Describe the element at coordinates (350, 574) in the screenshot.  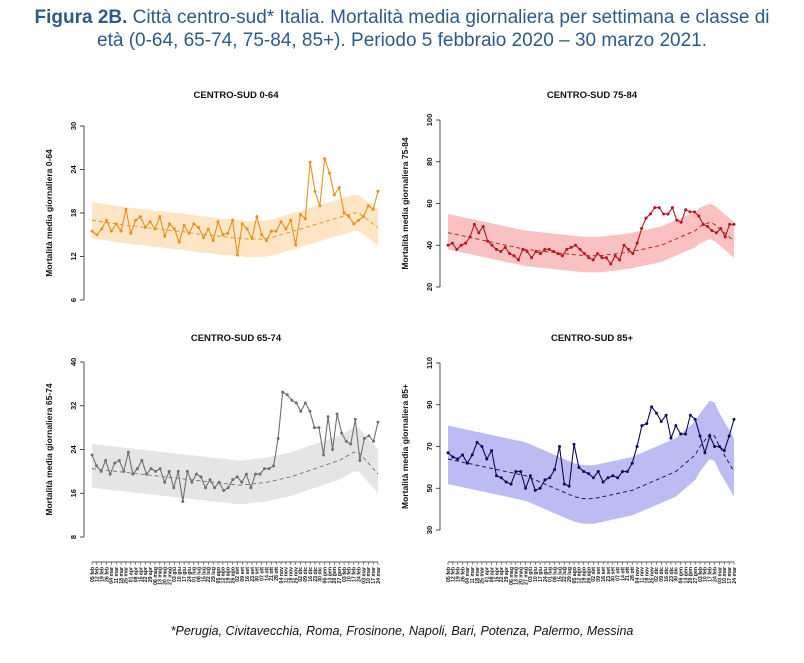
I see `x-tick-label: 10 feb` at that location.